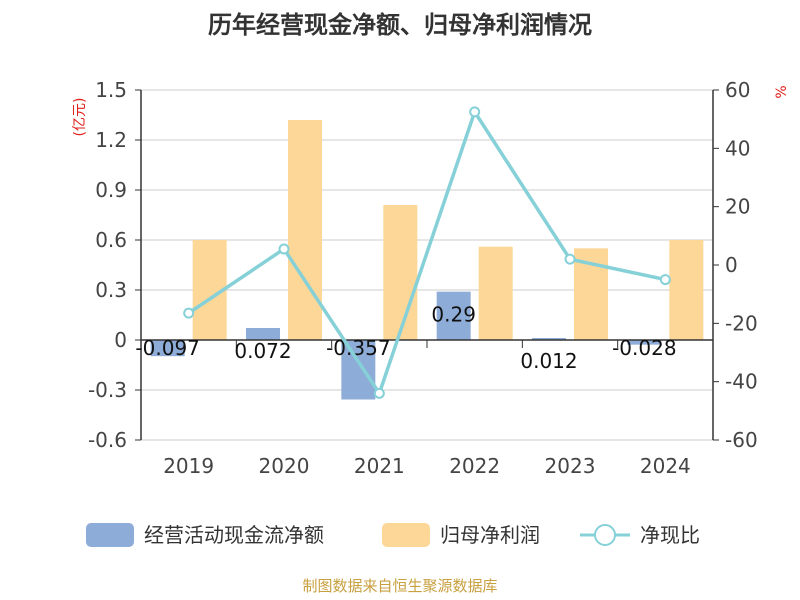 This screenshot has width=800, height=600. Describe the element at coordinates (737, 148) in the screenshot. I see `right-tick-label: 40` at that location.